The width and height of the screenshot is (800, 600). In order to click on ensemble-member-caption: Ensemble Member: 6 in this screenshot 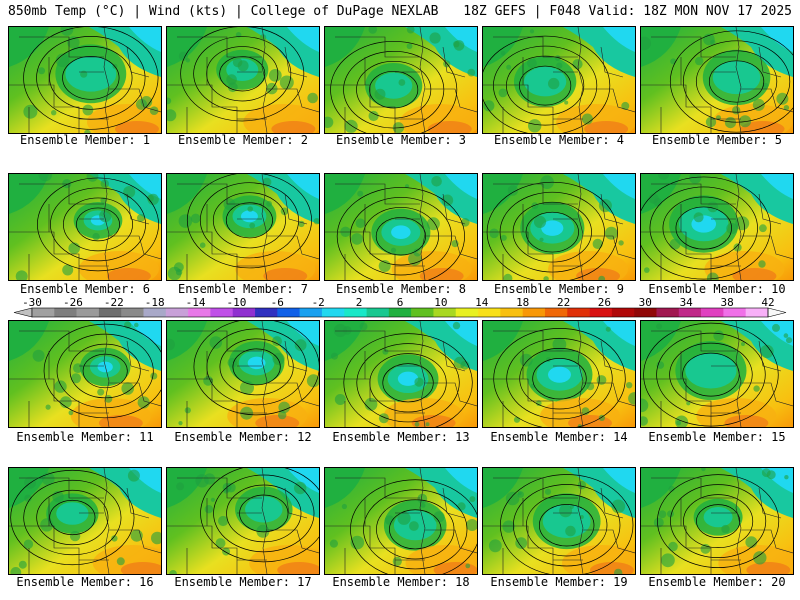, I will do `click(85, 289)`.